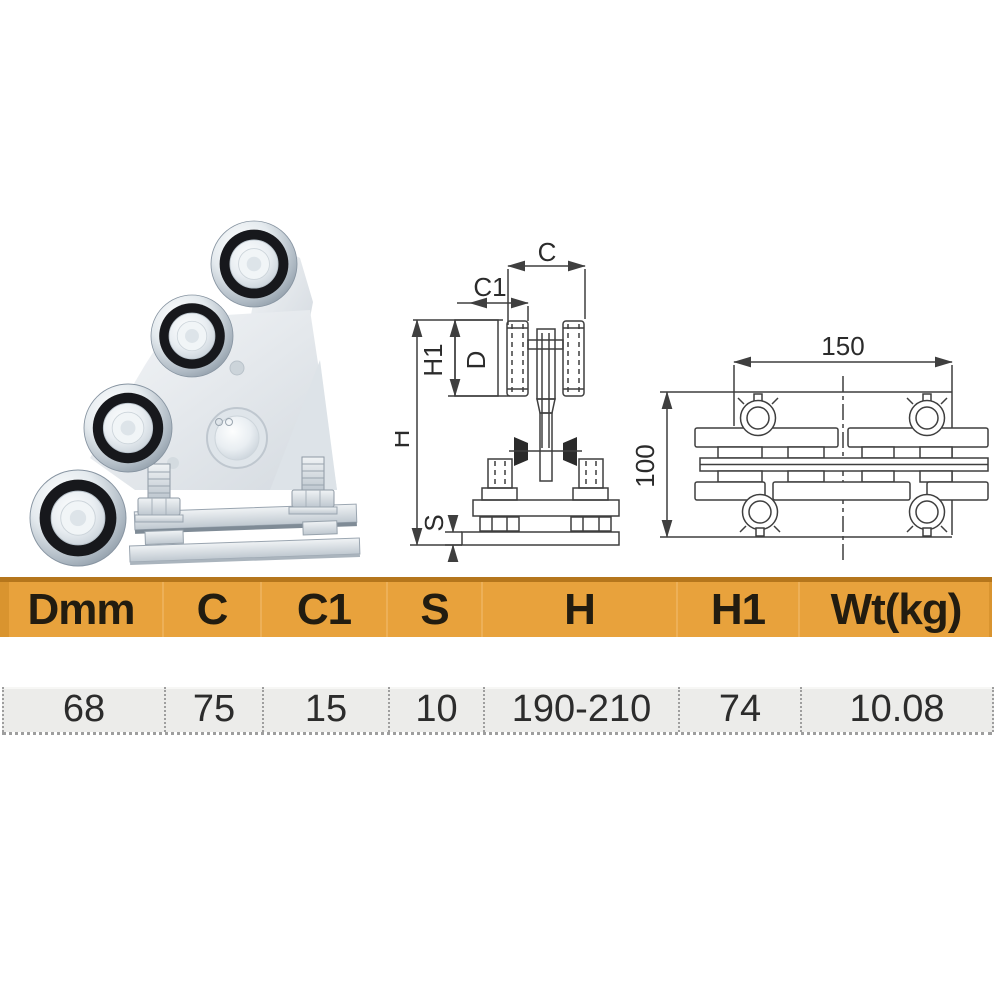 The image size is (1000, 1000). I want to click on spec-table-header-row: Dmm C C1 S H H1 Wt(kg), so click(496, 607).